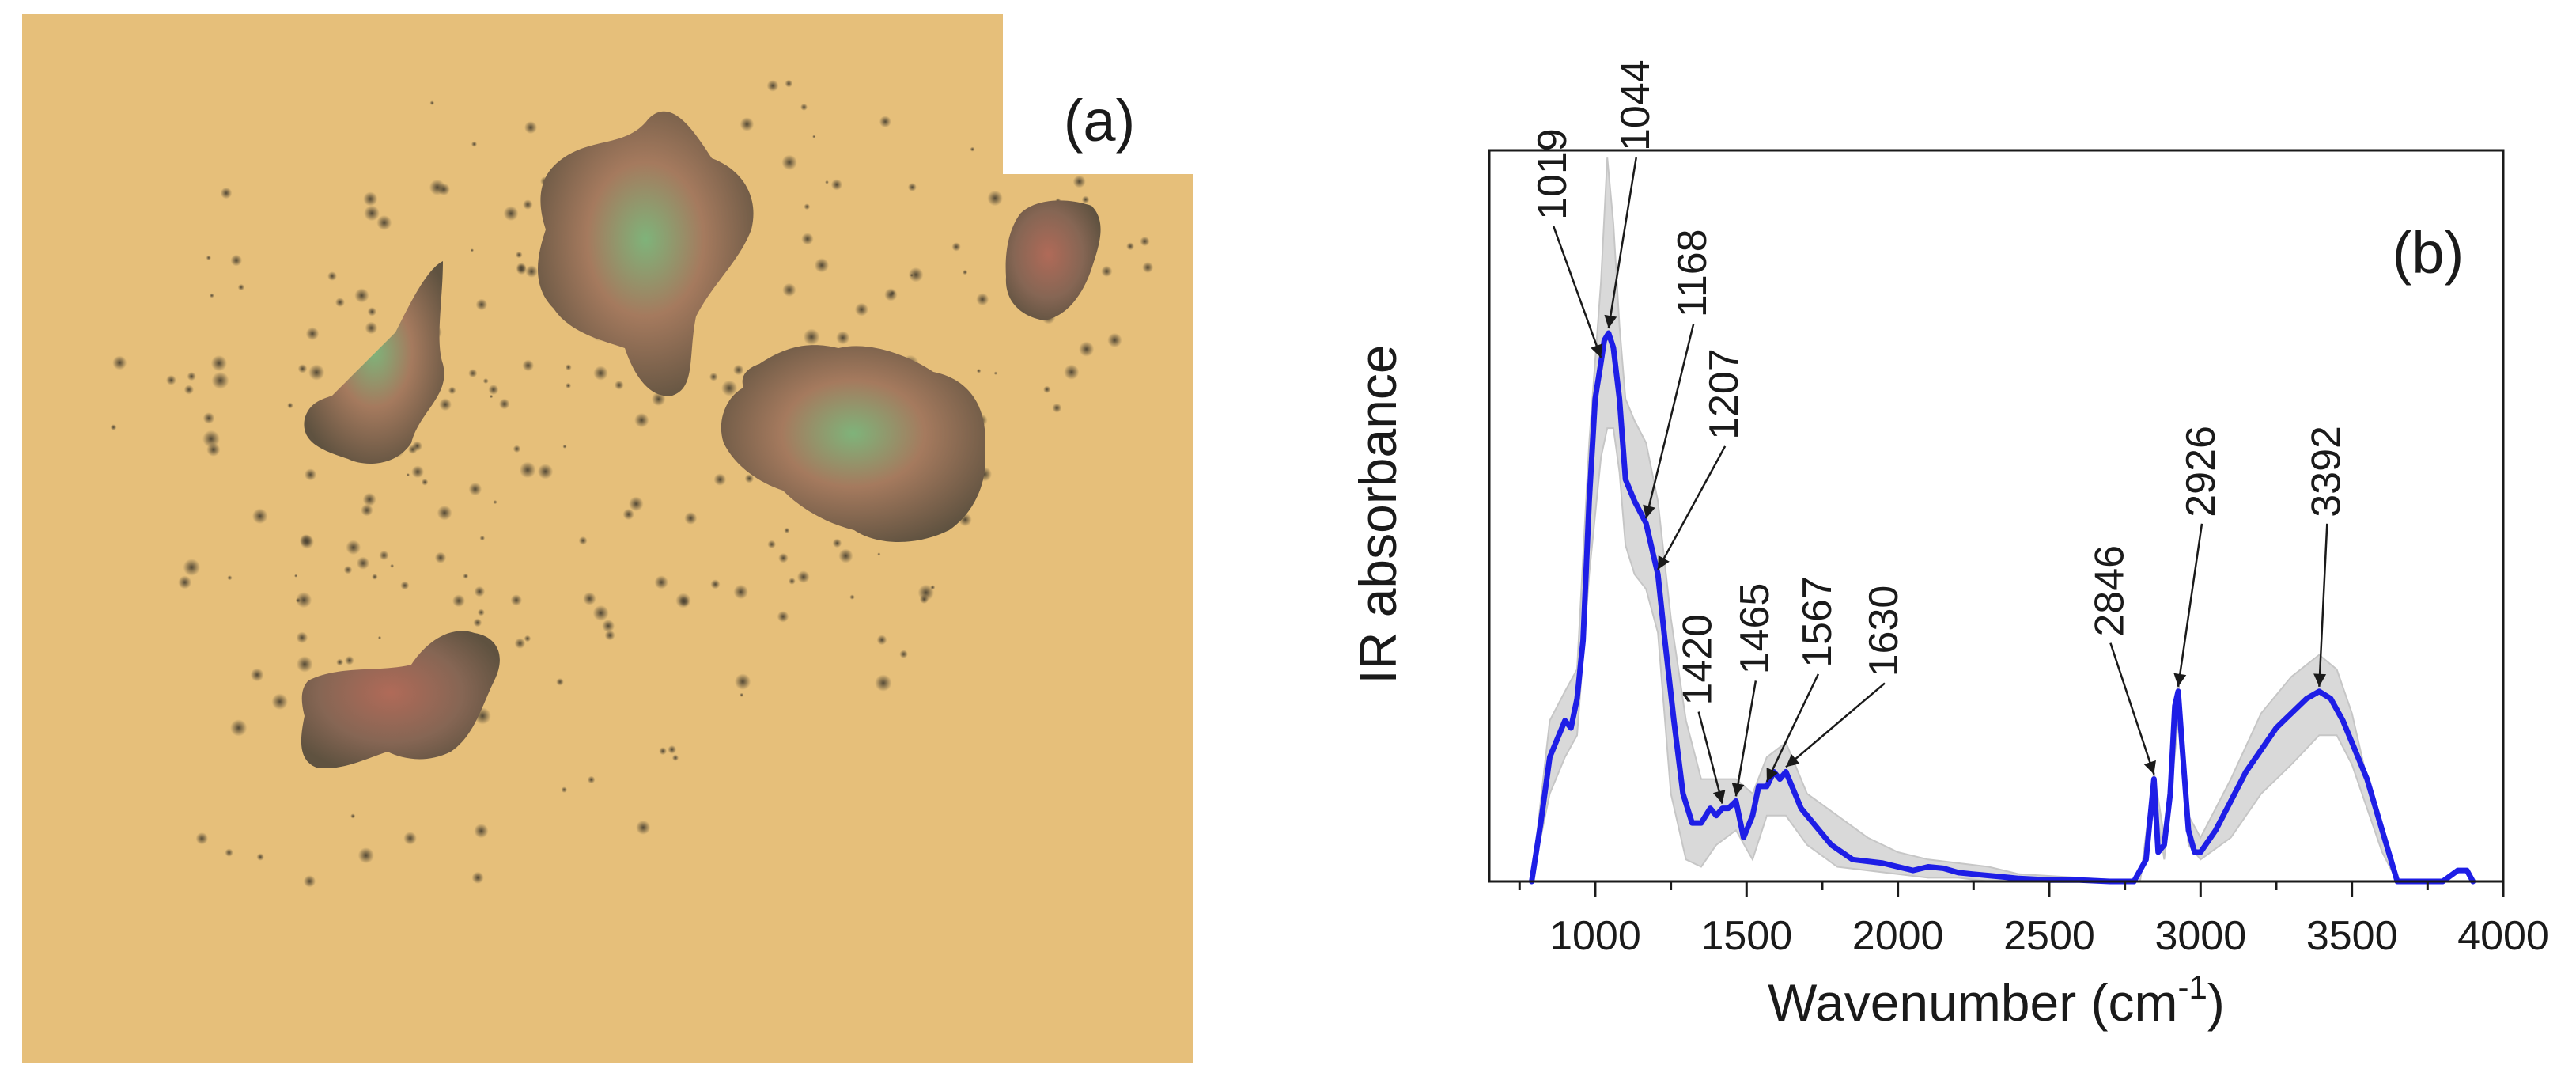 This screenshot has height=1084, width=2576. What do you see at coordinates (1746, 936) in the screenshot?
I see `x-tick-label: 1500` at bounding box center [1746, 936].